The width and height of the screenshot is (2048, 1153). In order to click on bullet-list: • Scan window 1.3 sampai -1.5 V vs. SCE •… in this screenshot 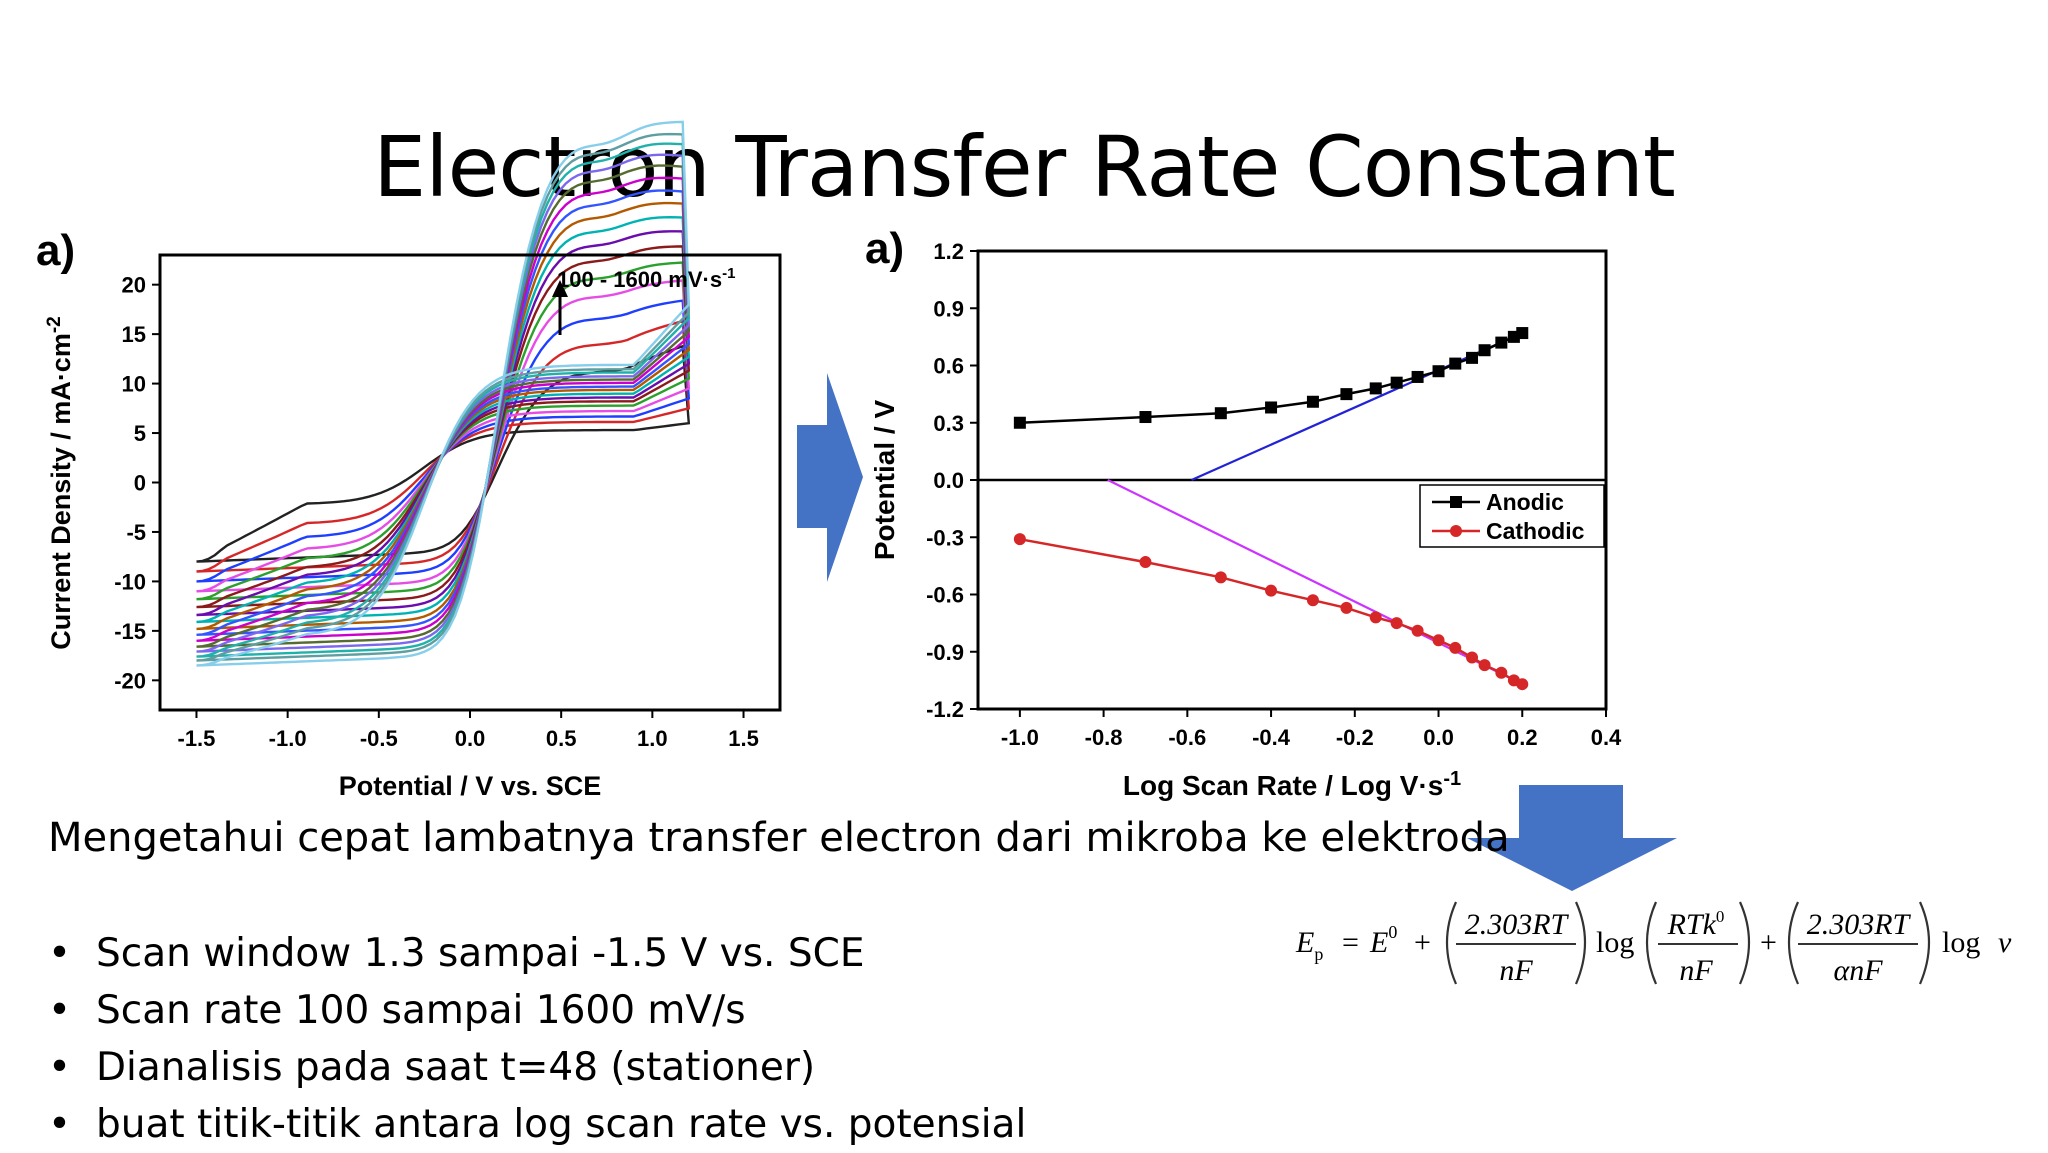, I will do `click(537, 1039)`.